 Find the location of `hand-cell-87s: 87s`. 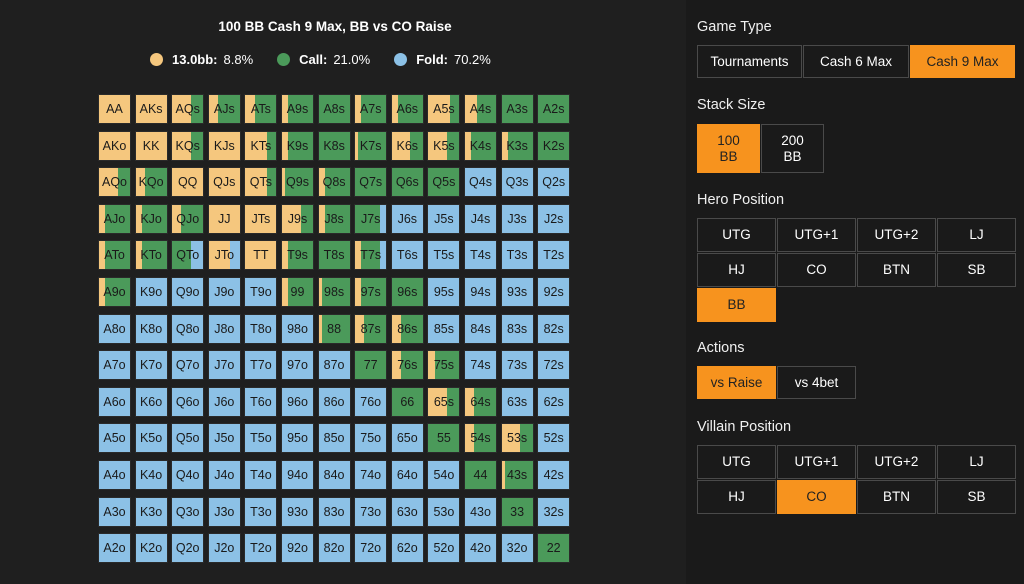

hand-cell-87s: 87s is located at coordinates (371, 328).